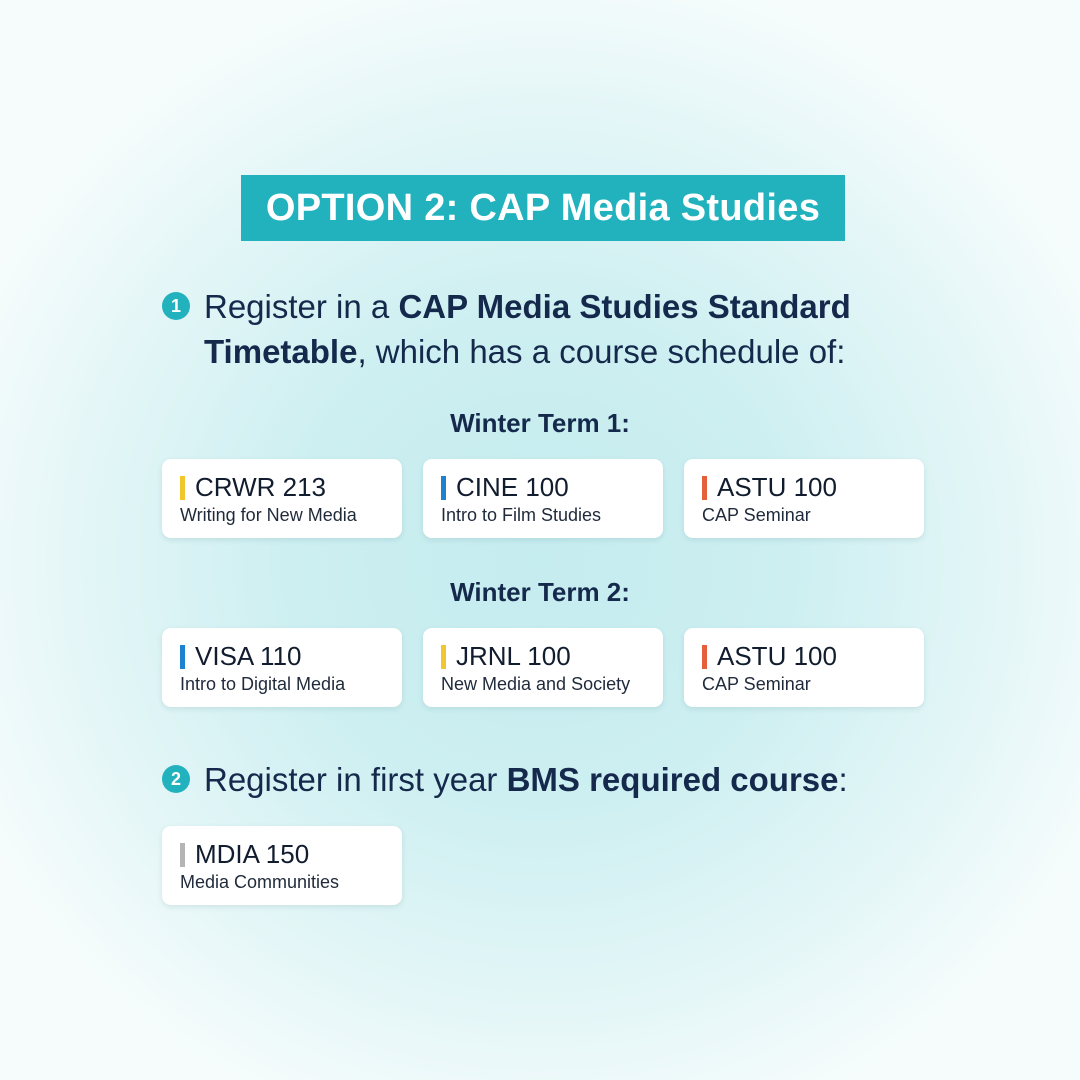  I want to click on course-card: JRNL 100 New Media and Society, so click(543, 667).